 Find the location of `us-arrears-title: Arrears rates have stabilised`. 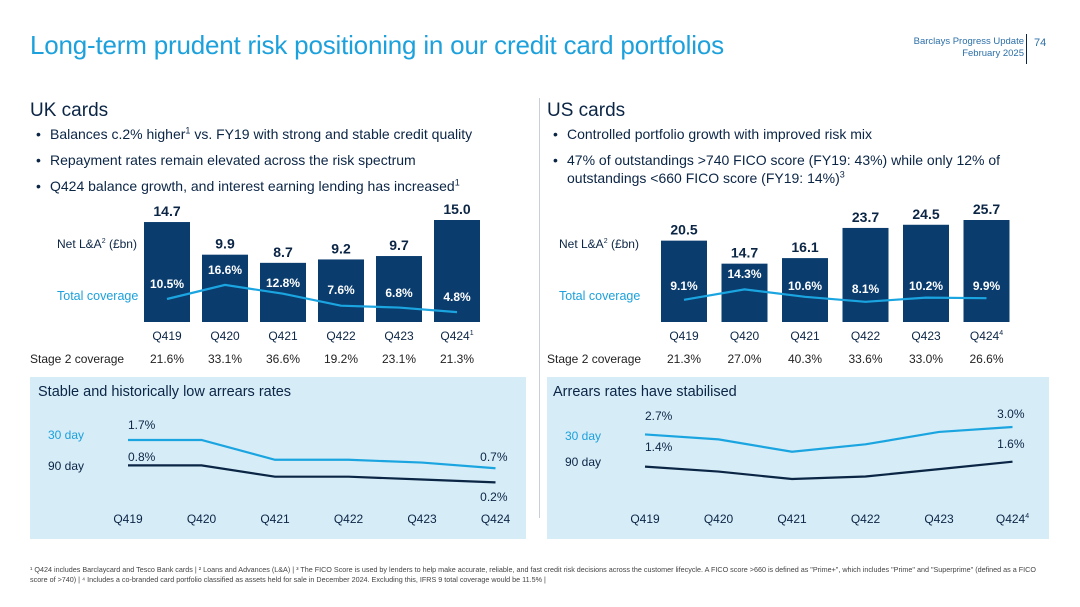

us-arrears-title: Arrears rates have stabilised is located at coordinates (645, 392).